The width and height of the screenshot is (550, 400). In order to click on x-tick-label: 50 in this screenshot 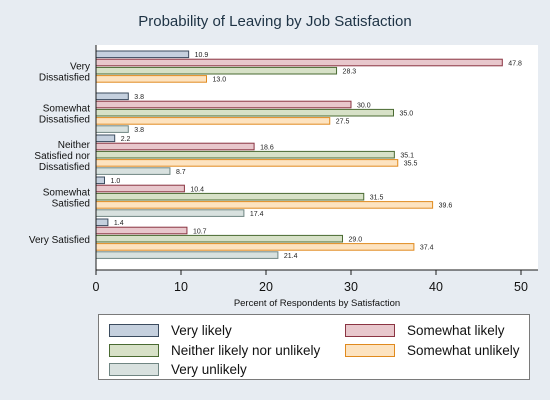, I will do `click(521, 287)`.